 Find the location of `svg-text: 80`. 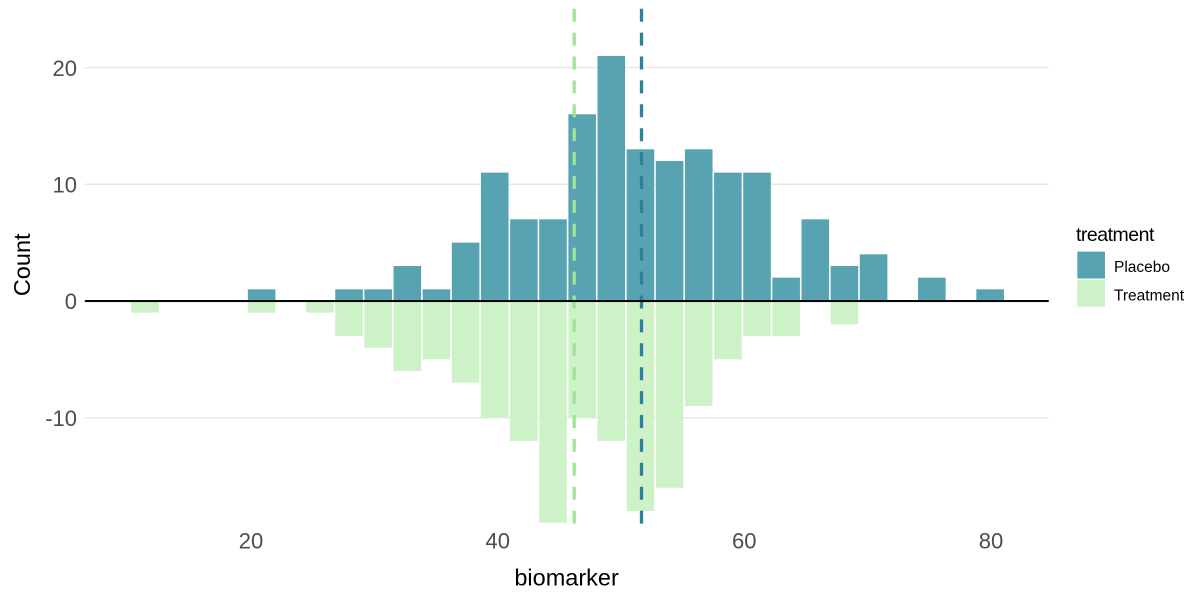

svg-text: 80 is located at coordinates (991, 540).